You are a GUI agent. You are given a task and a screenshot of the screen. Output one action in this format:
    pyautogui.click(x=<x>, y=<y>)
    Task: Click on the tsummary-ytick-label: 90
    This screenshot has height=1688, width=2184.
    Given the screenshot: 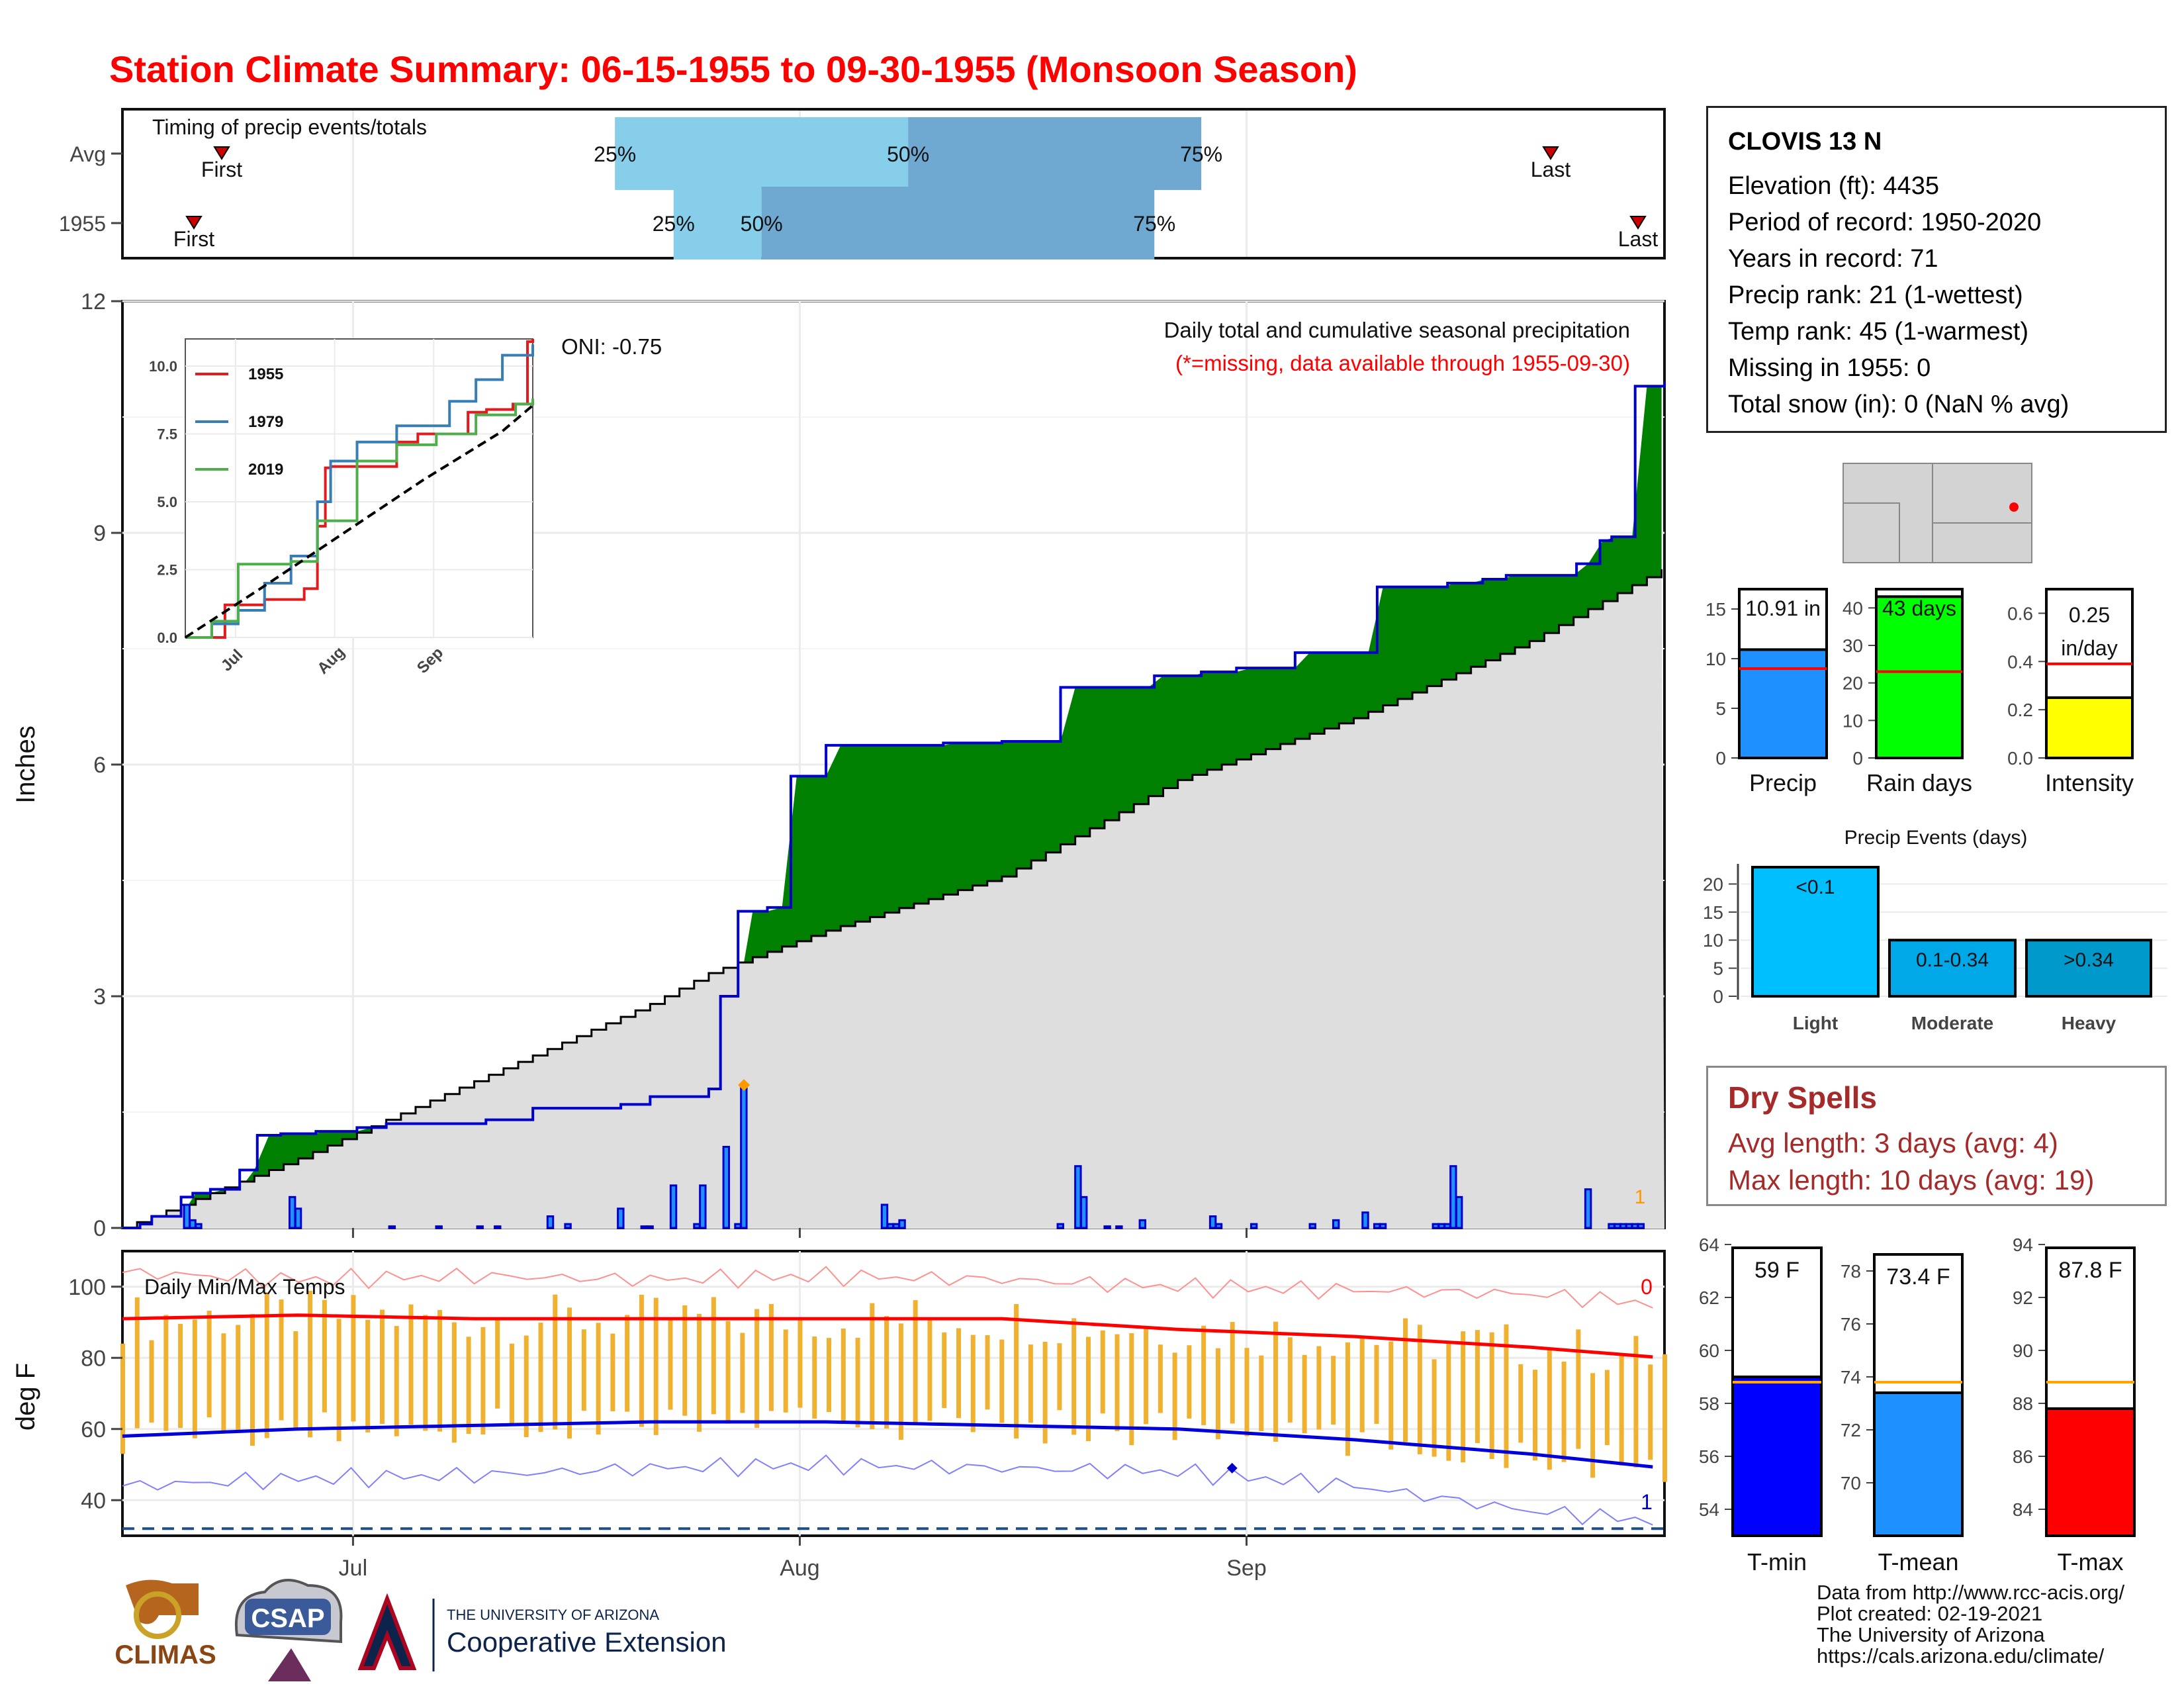 What is the action you would take?
    pyautogui.click(x=2023, y=1350)
    